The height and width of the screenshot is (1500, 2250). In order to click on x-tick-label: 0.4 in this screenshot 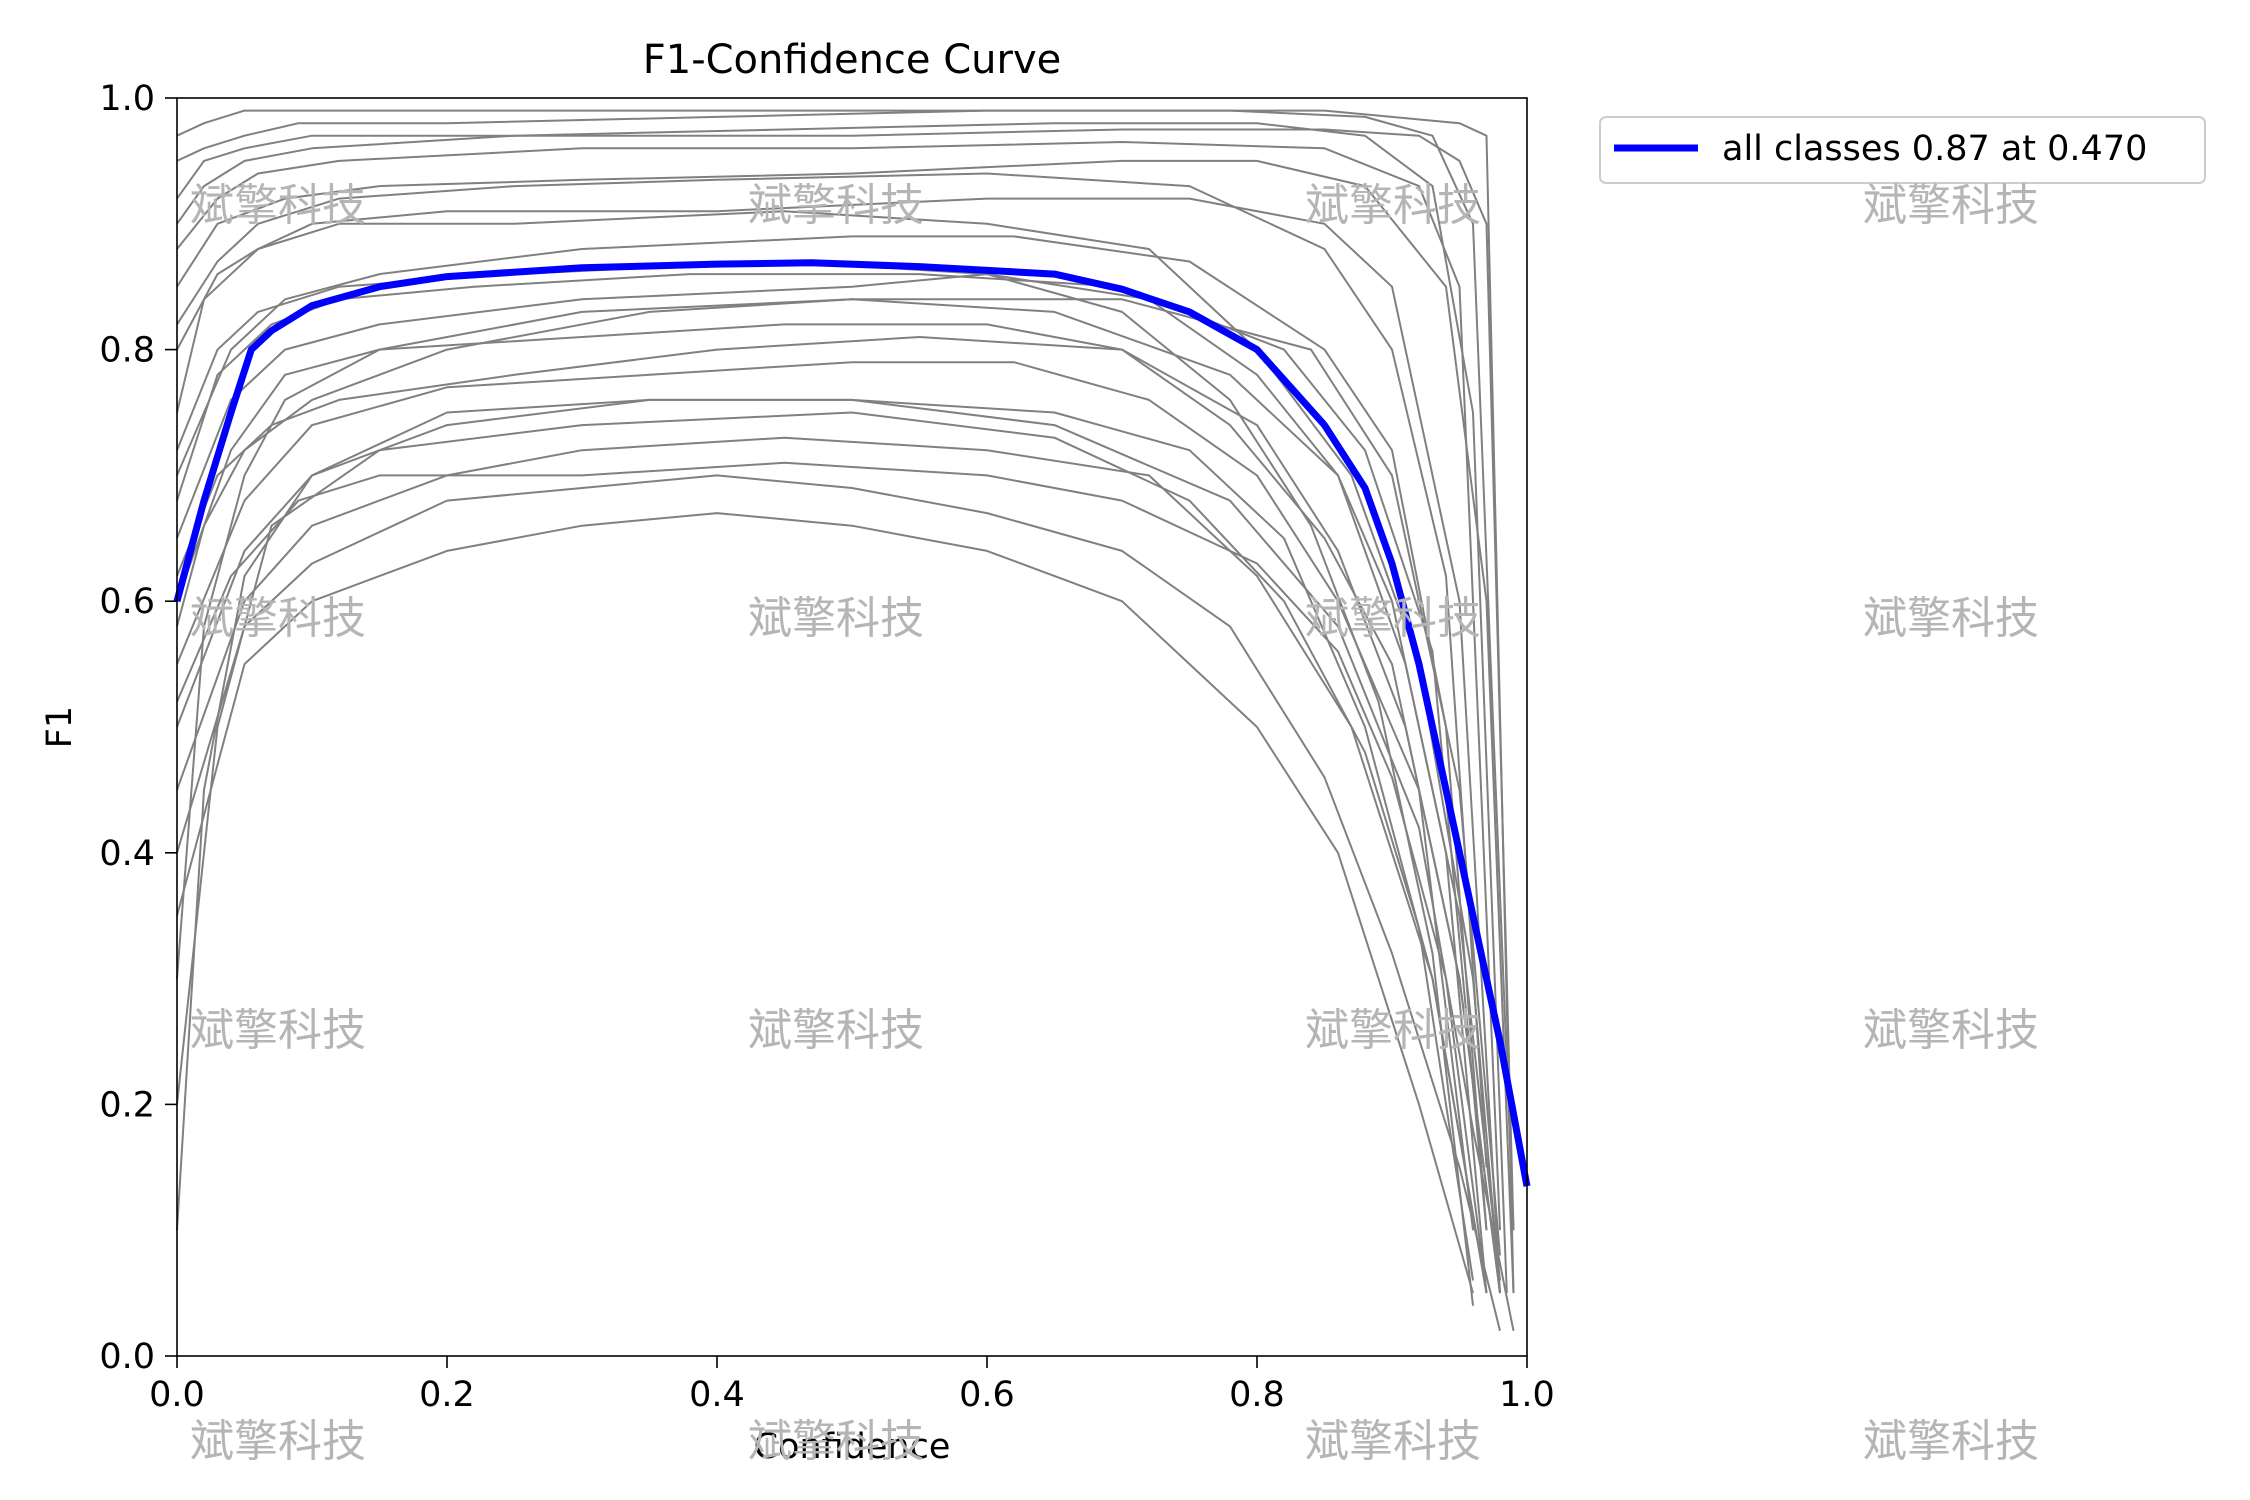, I will do `click(717, 1395)`.